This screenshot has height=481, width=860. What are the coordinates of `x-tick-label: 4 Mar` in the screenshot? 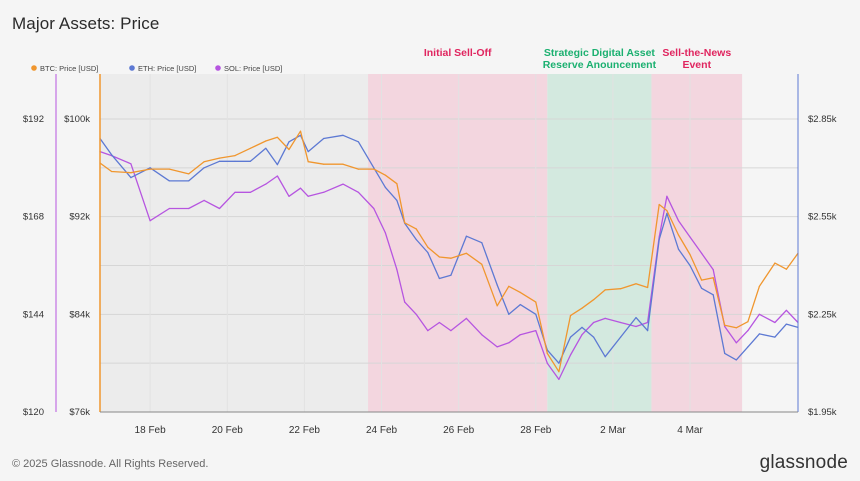 It's located at (690, 430).